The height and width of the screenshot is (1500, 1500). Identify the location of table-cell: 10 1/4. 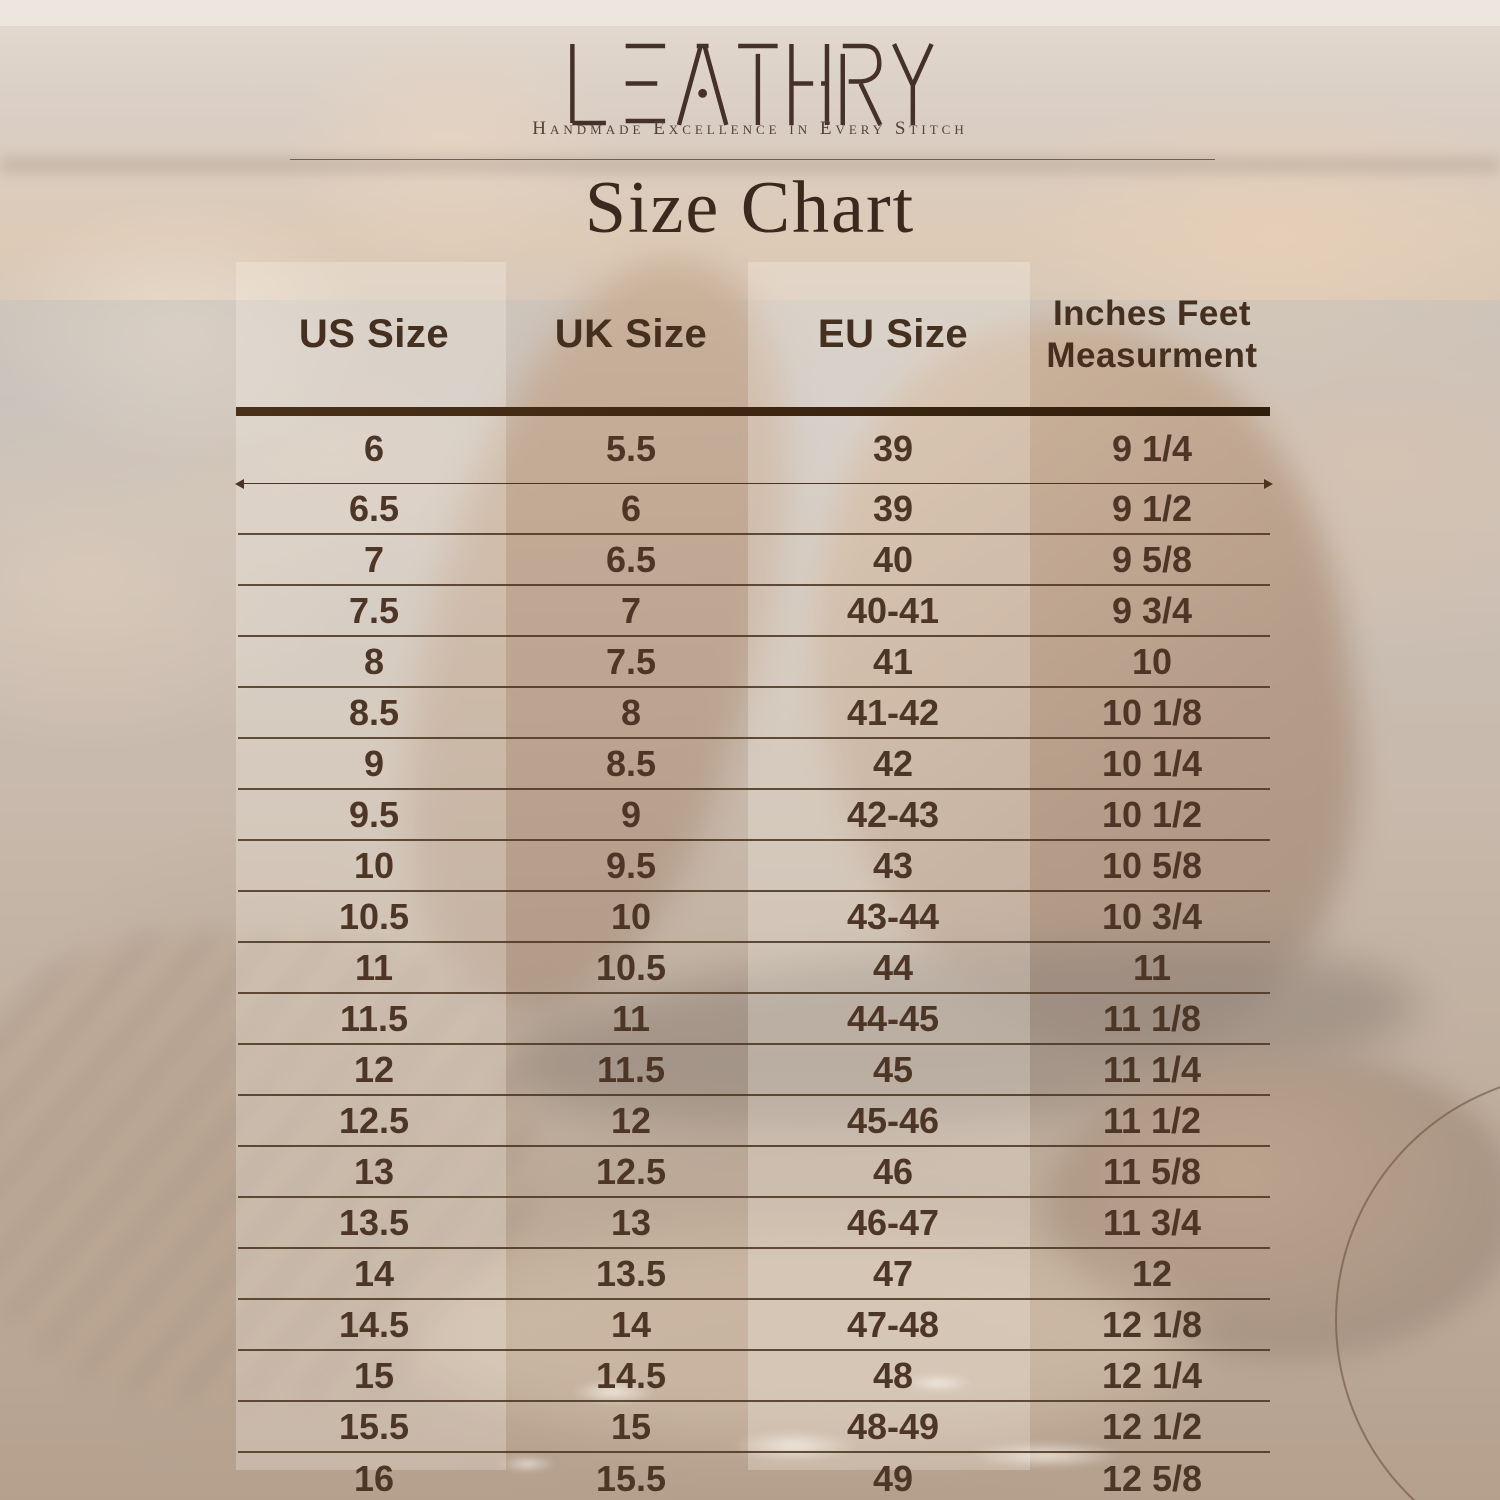
(1152, 763).